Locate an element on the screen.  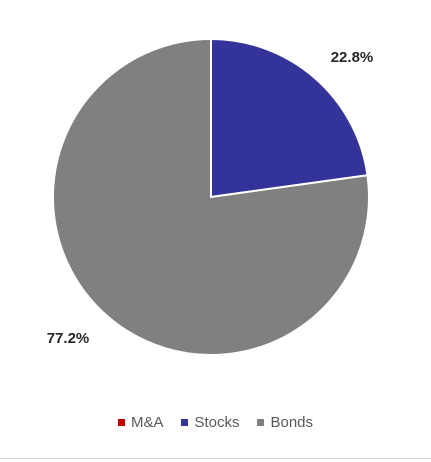
pie-slice-stocks is located at coordinates (289, 118).